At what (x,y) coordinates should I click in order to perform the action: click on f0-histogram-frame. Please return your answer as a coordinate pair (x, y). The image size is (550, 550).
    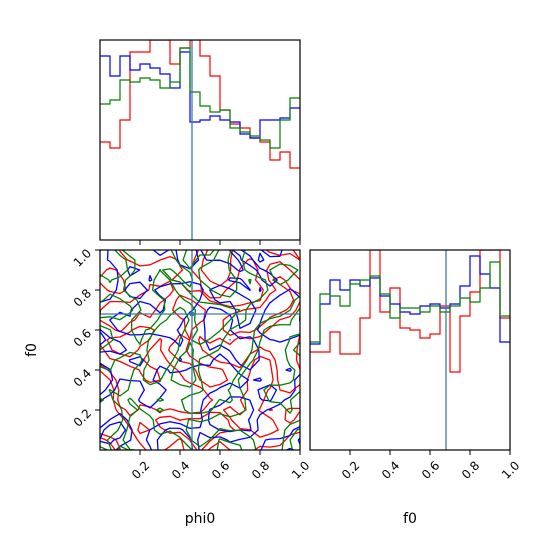
    Looking at the image, I should click on (410, 350).